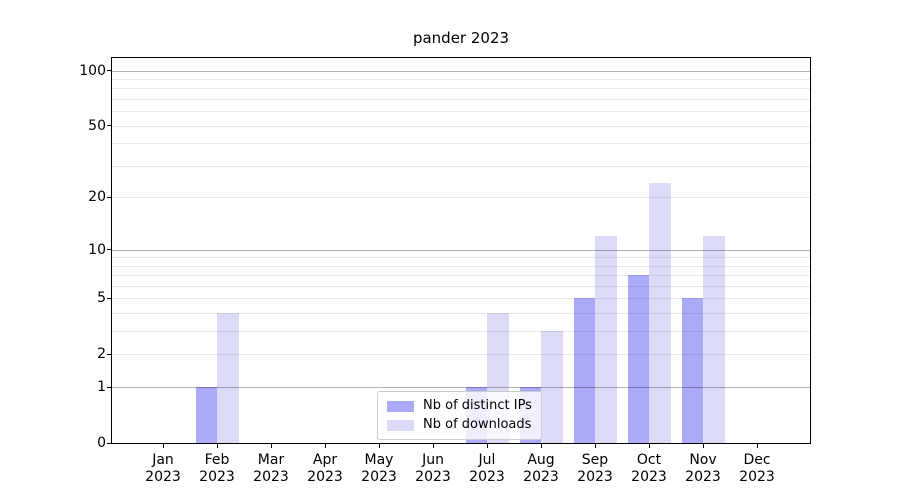  Describe the element at coordinates (217, 468) in the screenshot. I see `x-tick-label: Feb 2023` at that location.